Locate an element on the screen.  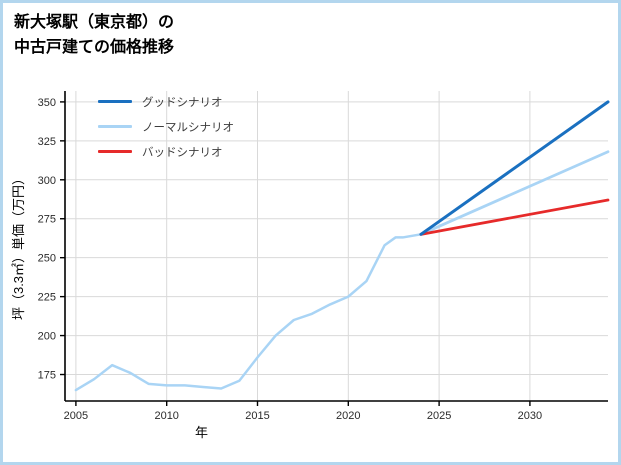
legend-item-bad: バッドシナリオ is located at coordinates (166, 151).